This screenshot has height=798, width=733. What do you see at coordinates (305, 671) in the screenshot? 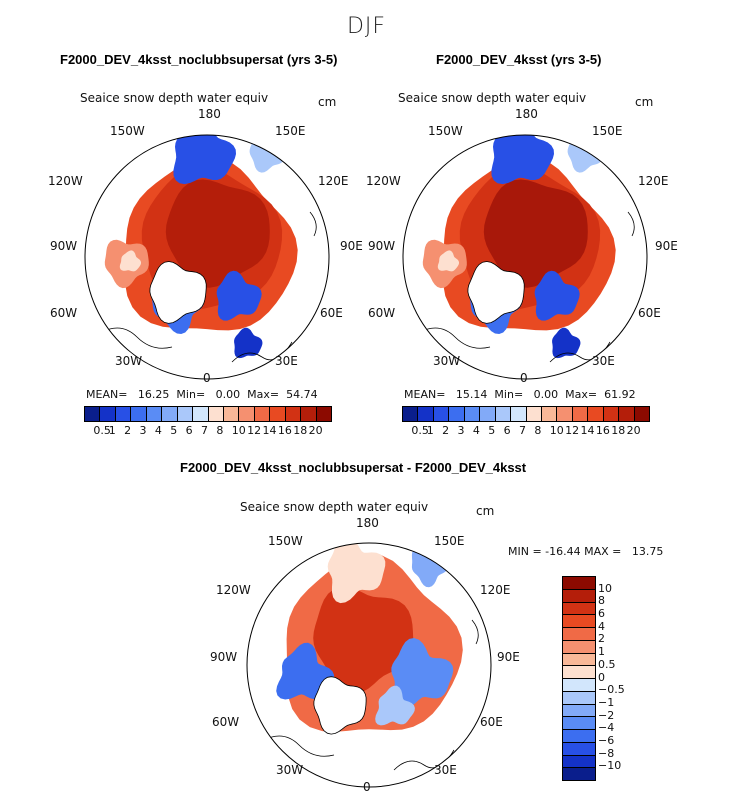
I see `diff-negative-west` at bounding box center [305, 671].